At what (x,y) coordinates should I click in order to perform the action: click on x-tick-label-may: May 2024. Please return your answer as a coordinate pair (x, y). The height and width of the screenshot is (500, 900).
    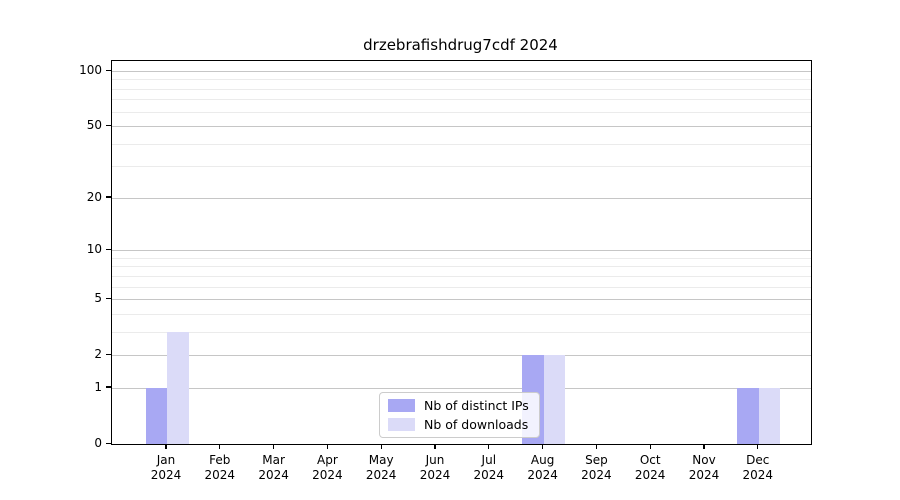
    Looking at the image, I should click on (381, 468).